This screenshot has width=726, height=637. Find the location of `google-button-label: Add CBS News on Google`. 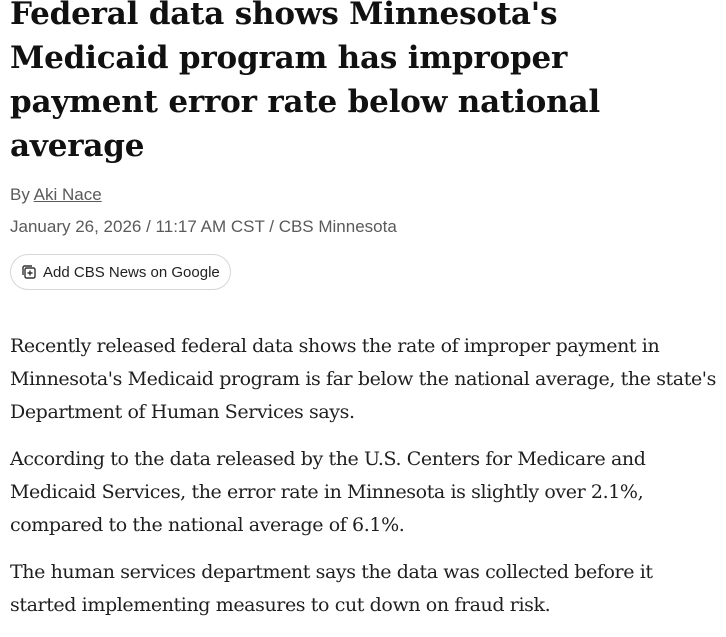

google-button-label: Add CBS News on Google is located at coordinates (131, 272).